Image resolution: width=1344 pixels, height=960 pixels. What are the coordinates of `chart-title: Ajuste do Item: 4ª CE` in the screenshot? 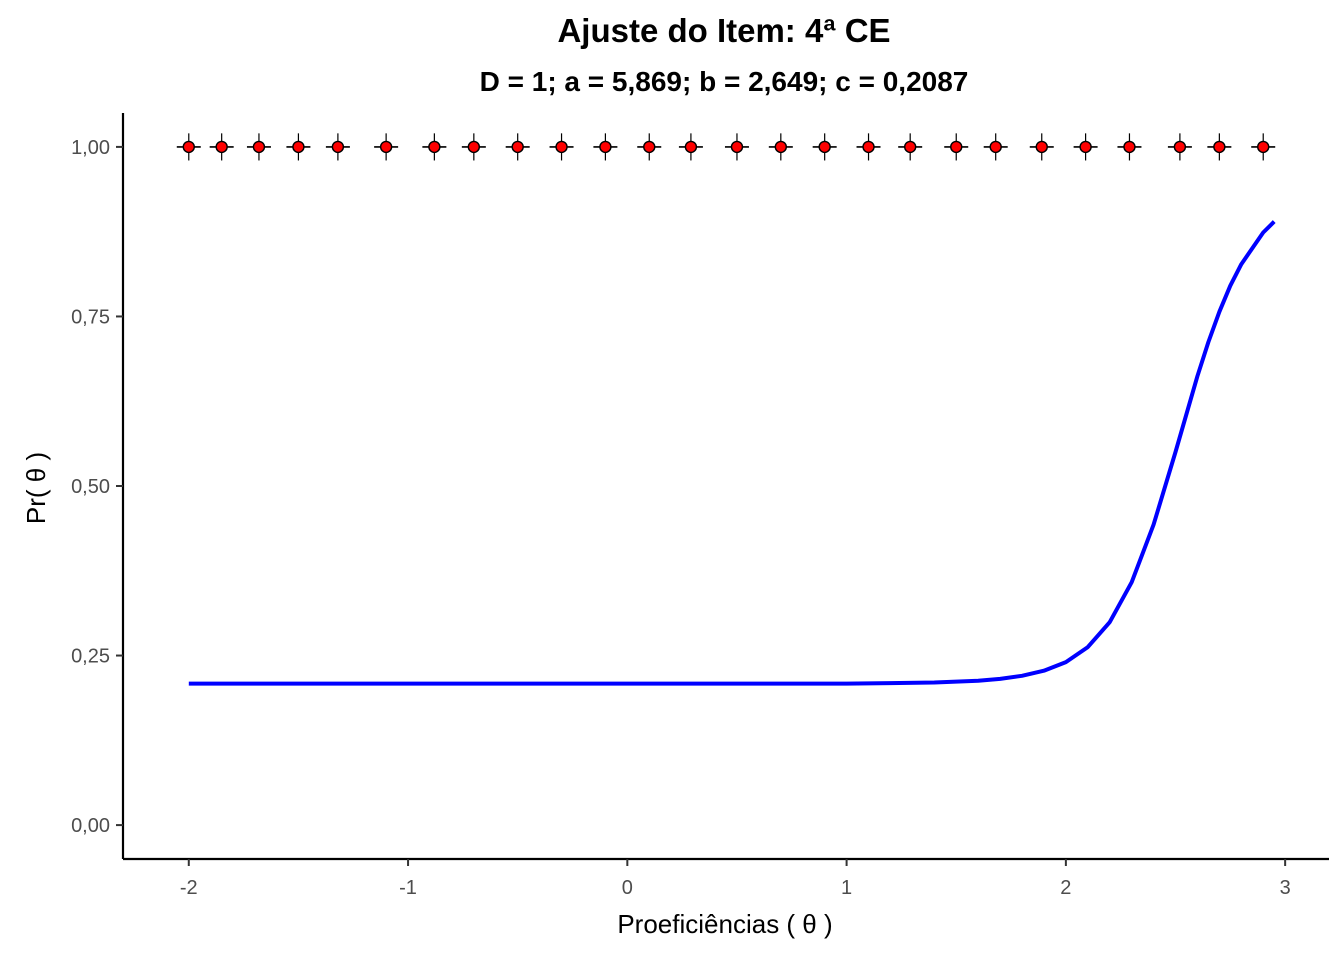 It's located at (723, 30).